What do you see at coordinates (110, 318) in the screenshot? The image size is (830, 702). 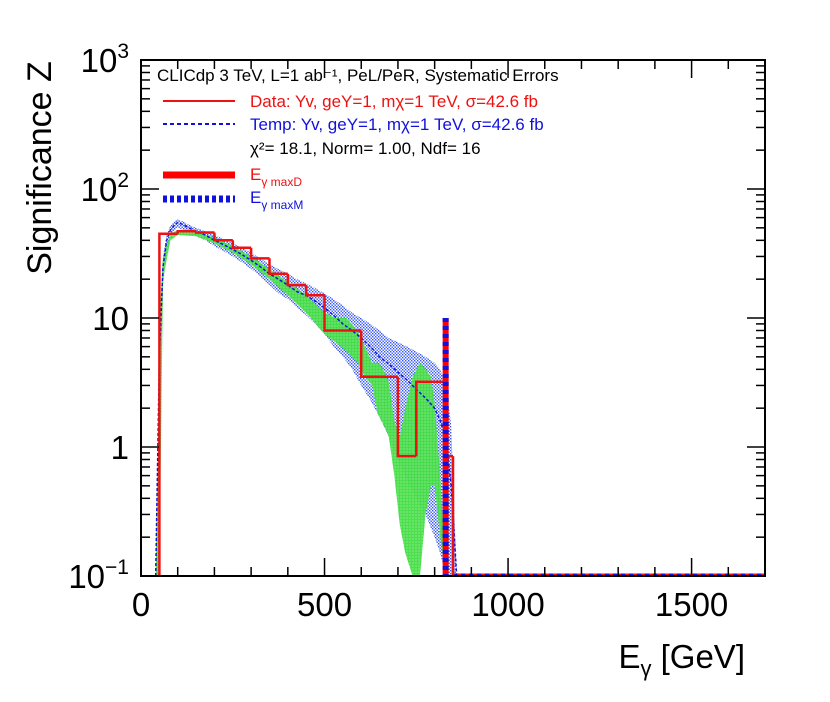 I see `y-tick-label: 10` at bounding box center [110, 318].